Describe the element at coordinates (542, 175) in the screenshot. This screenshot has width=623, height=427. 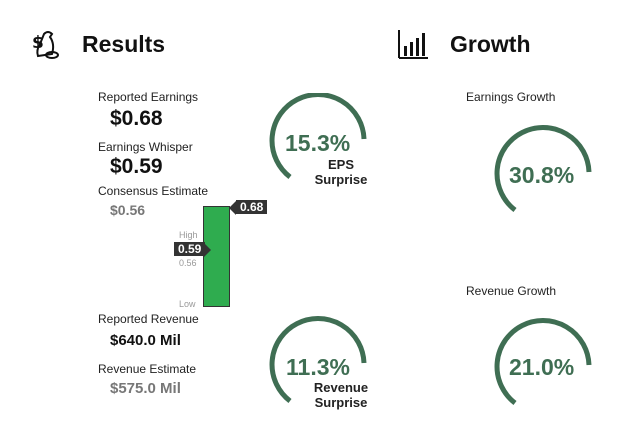
I see `earnings-growth-value: 30.8%` at that location.